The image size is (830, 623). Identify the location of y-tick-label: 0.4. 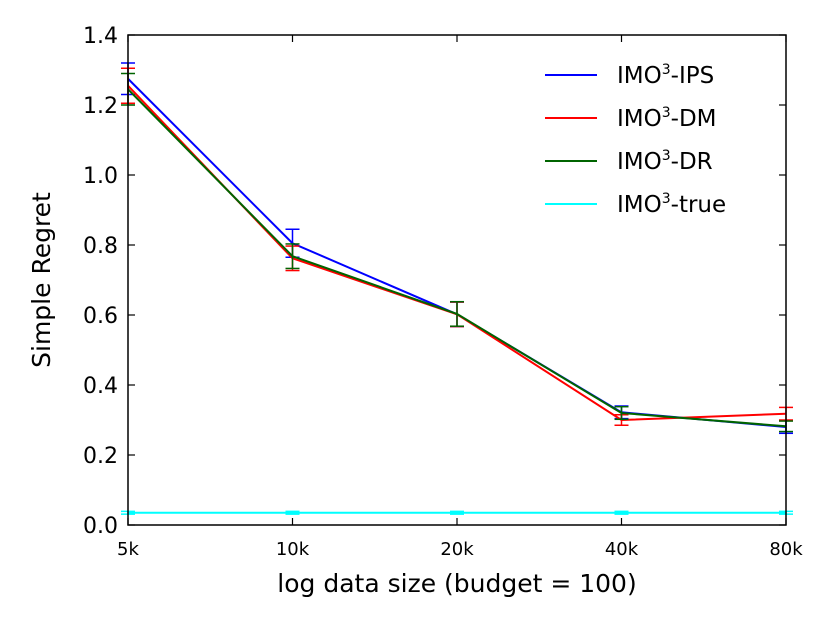
(100, 386).